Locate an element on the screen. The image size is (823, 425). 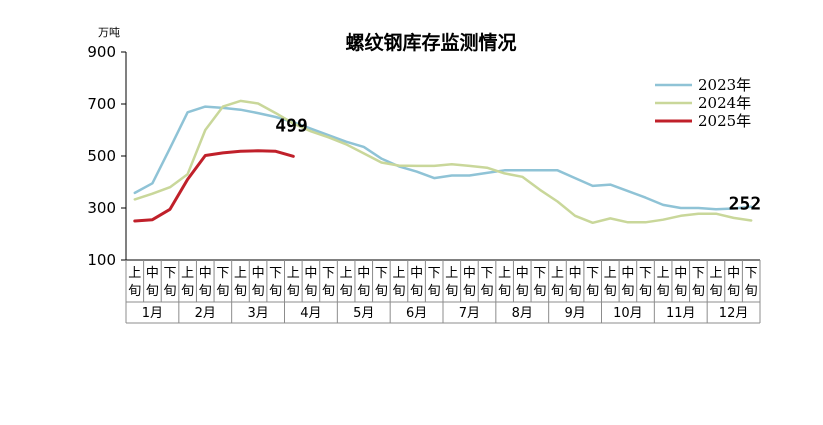
month-label: 3月 is located at coordinates (257, 313).